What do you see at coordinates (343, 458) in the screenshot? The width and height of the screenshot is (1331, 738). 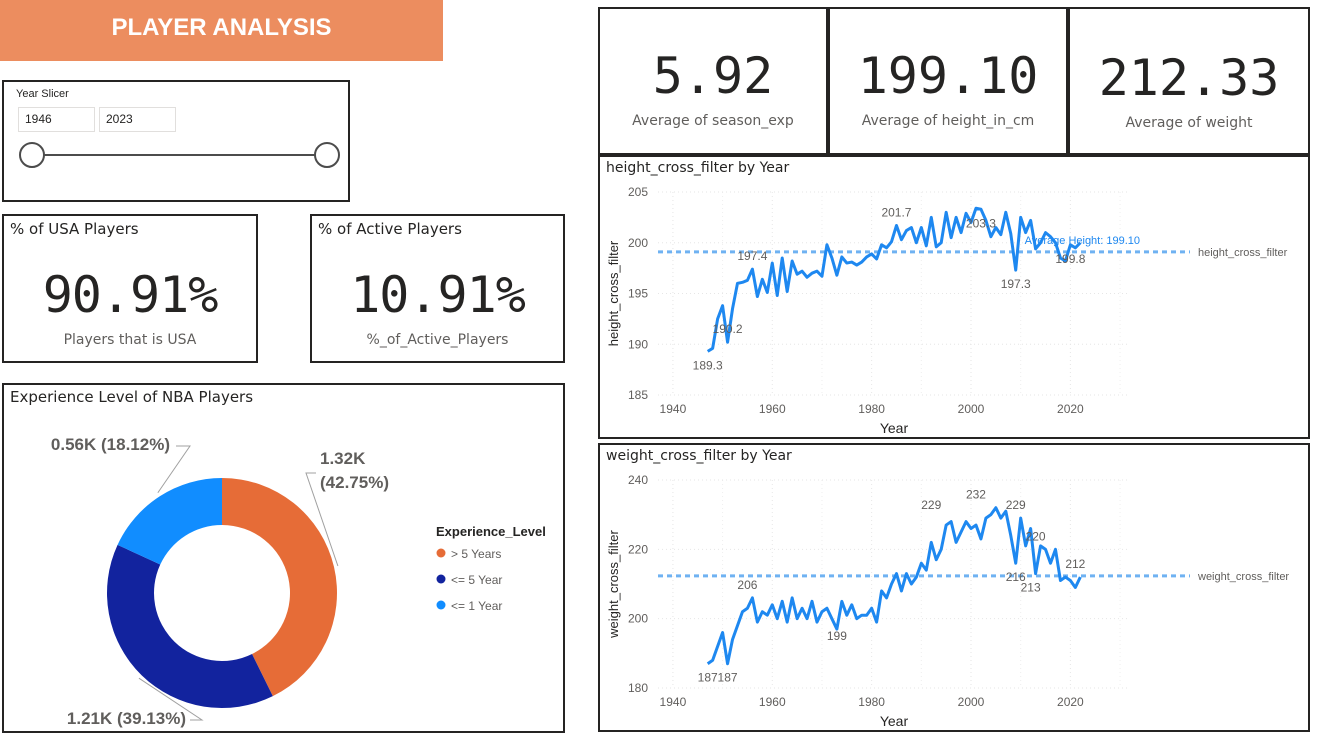 I see `data-label: 1.32K` at bounding box center [343, 458].